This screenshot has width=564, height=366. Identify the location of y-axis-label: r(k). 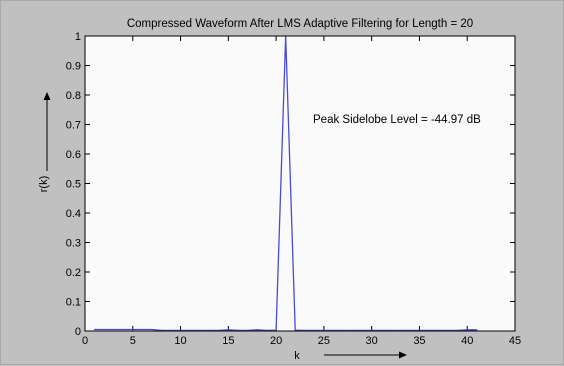
(44, 184).